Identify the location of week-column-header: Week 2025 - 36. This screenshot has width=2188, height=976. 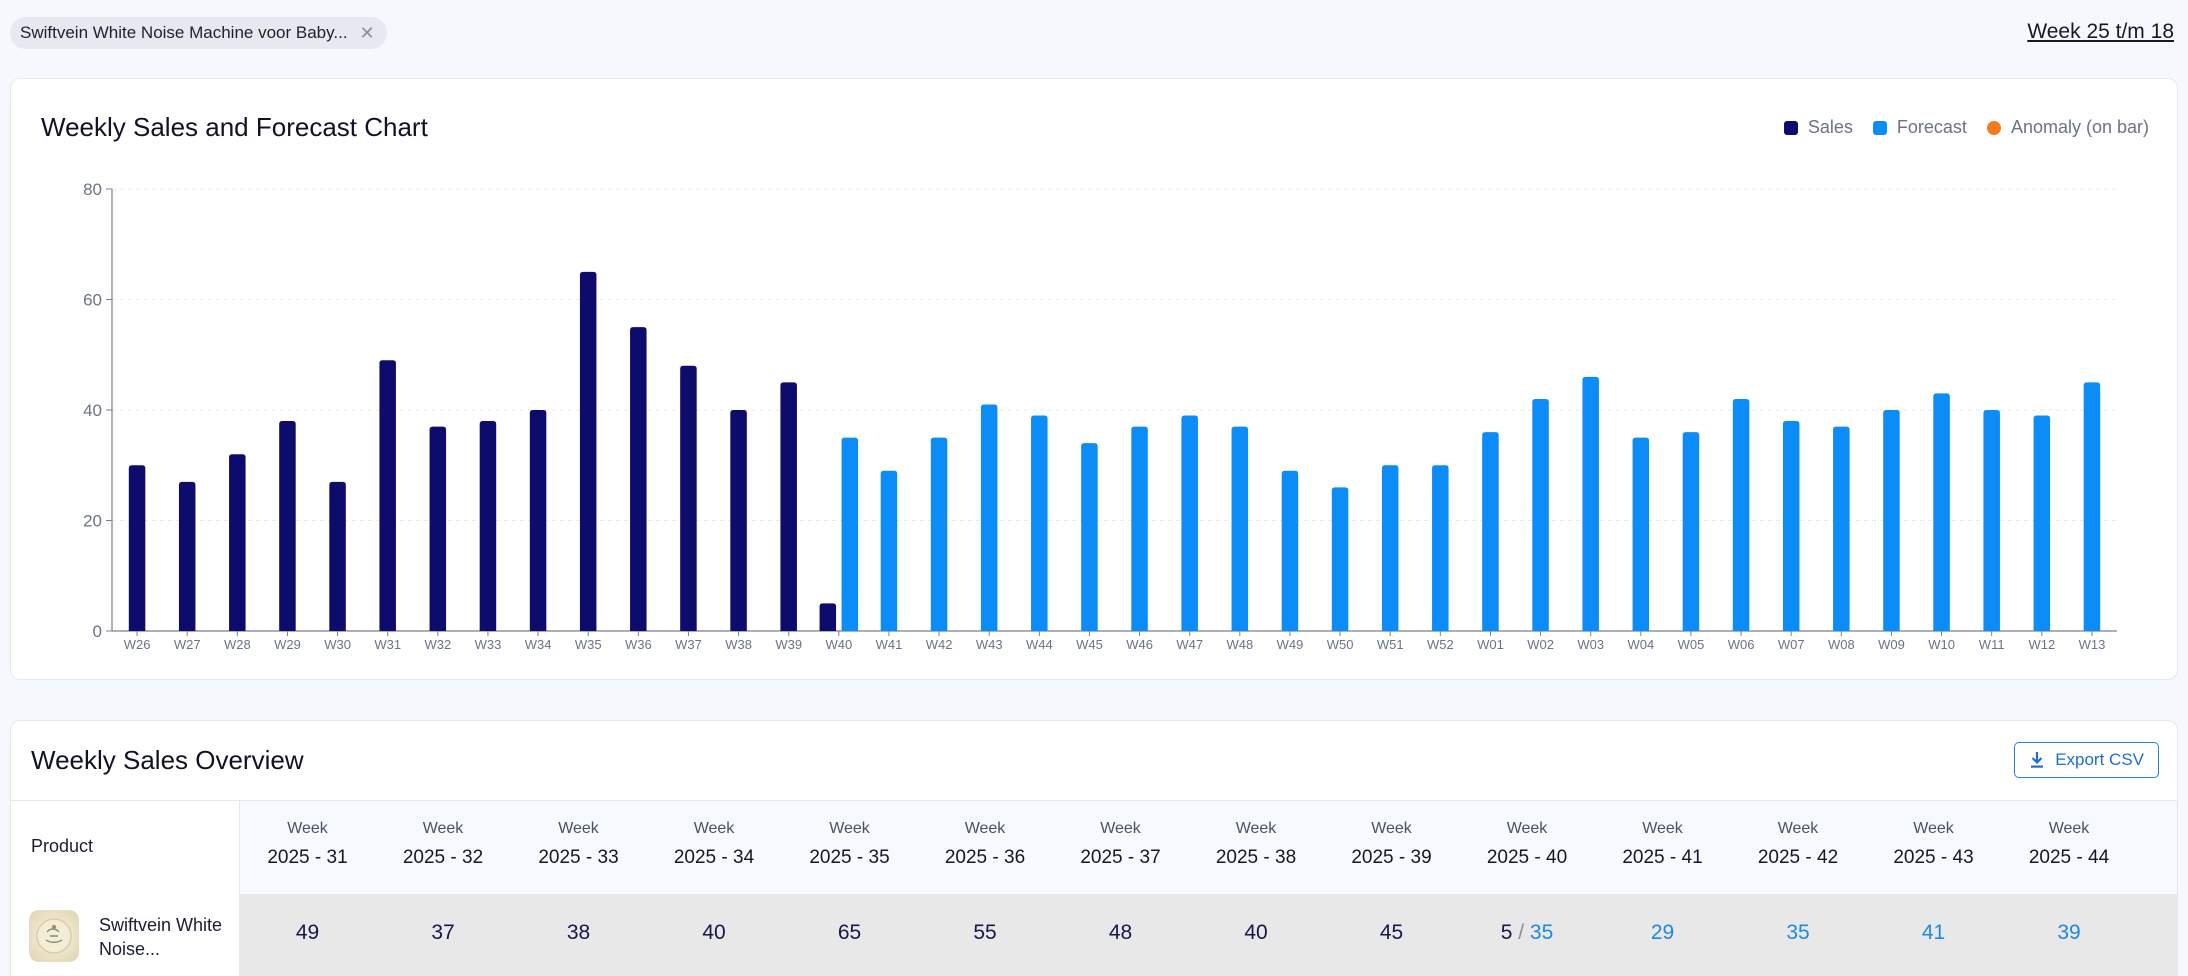
(985, 848).